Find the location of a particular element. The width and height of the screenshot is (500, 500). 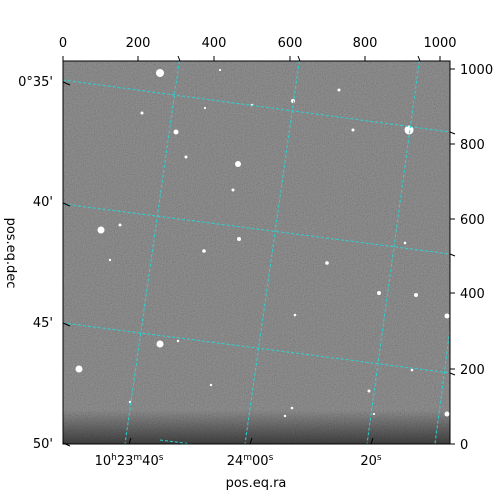

dec-tick-label: 45' is located at coordinates (43, 323).